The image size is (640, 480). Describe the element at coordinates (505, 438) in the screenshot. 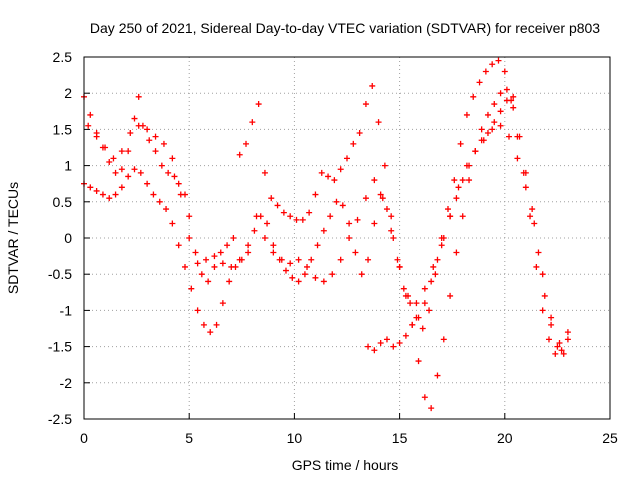

I see `x-tick-label: 20` at that location.